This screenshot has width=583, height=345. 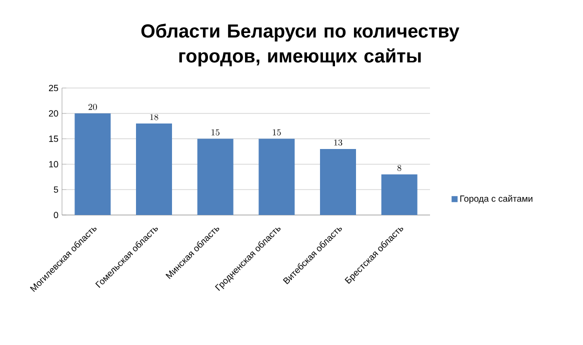 What do you see at coordinates (496, 199) in the screenshot?
I see `legend-label: Города с сайтами` at bounding box center [496, 199].